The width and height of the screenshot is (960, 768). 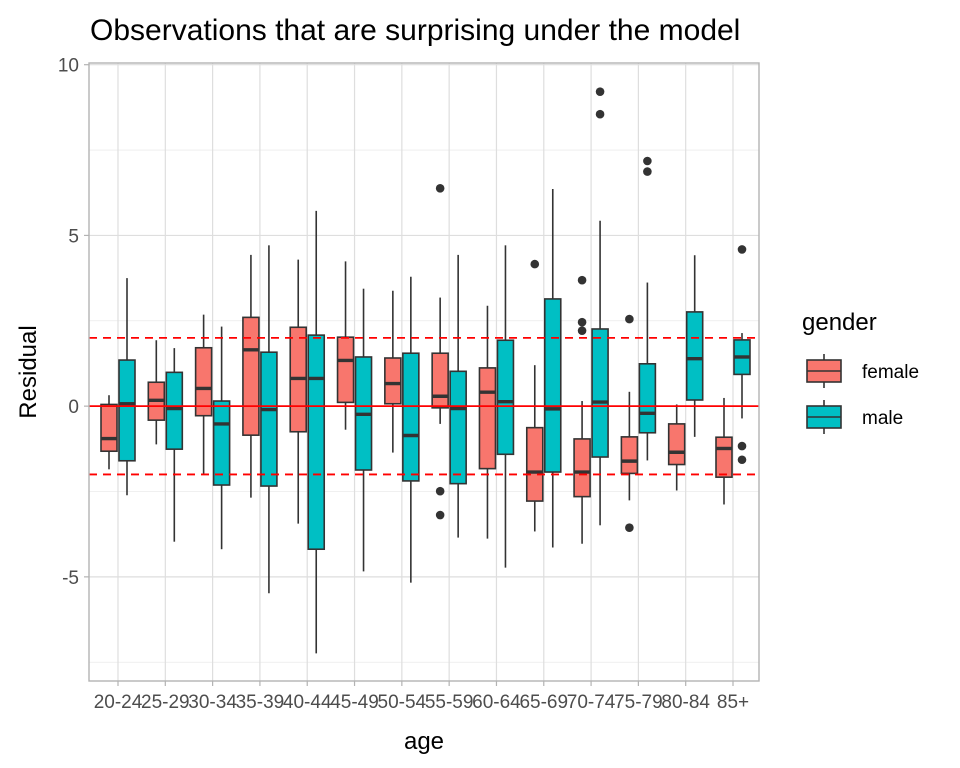 What do you see at coordinates (854, 417) in the screenshot?
I see `legend-item-male: male` at bounding box center [854, 417].